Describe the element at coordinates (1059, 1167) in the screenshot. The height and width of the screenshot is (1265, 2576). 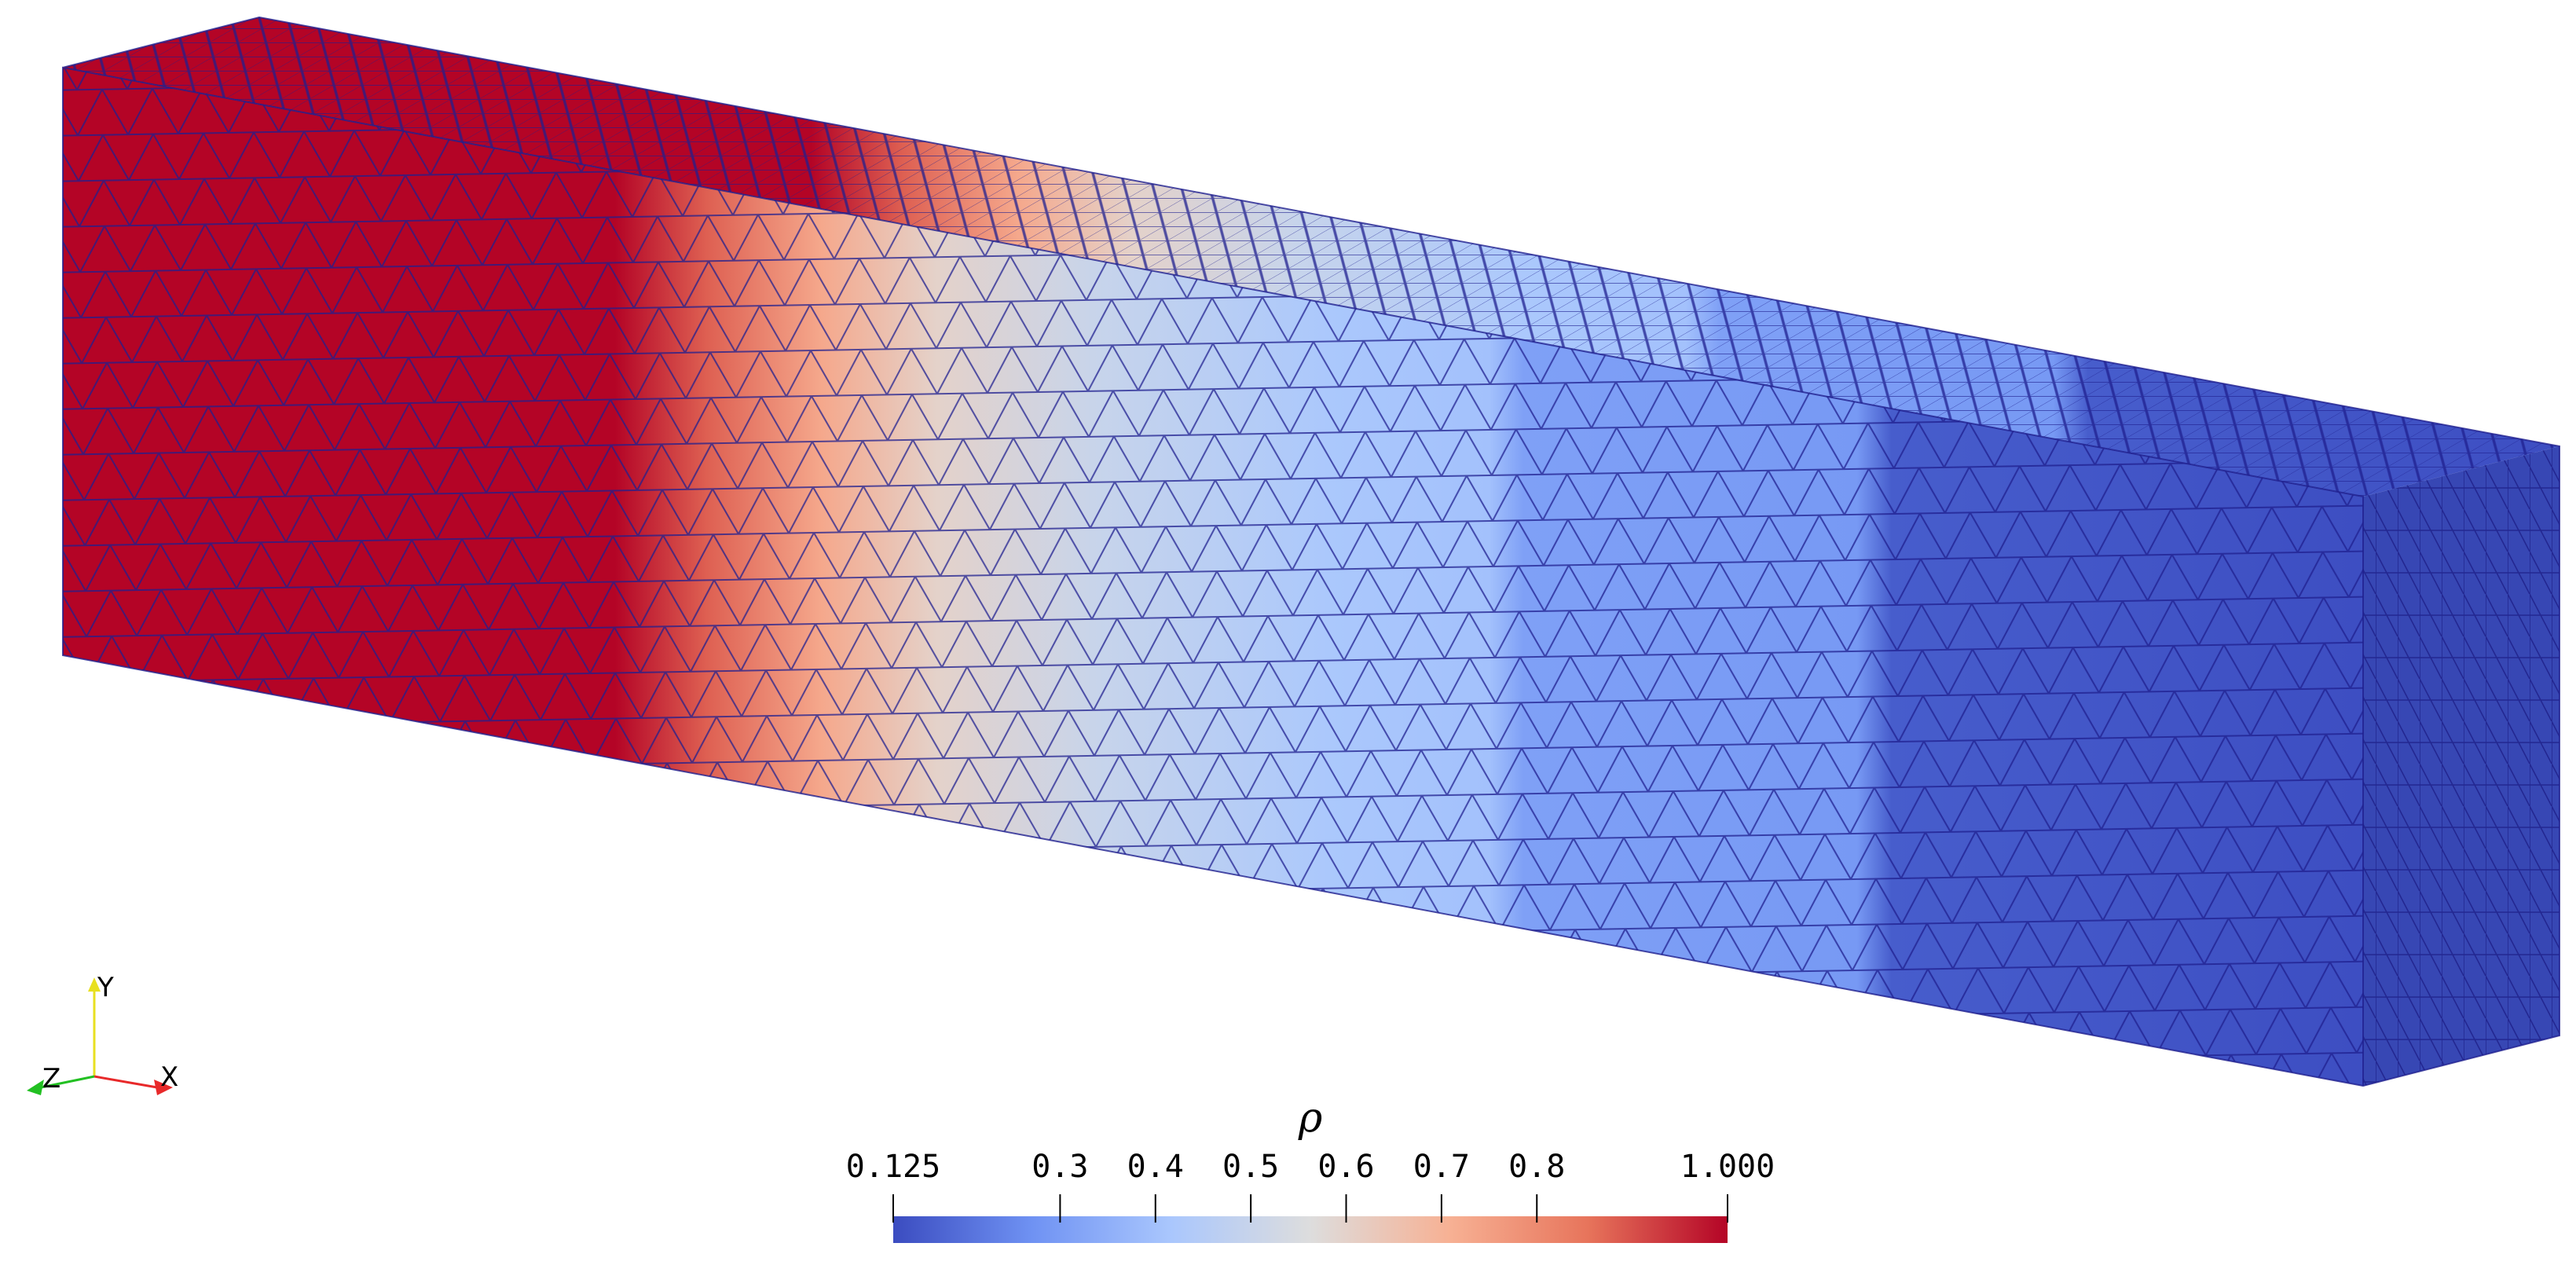
I see `colorbar-tick-label: 0.3` at that location.